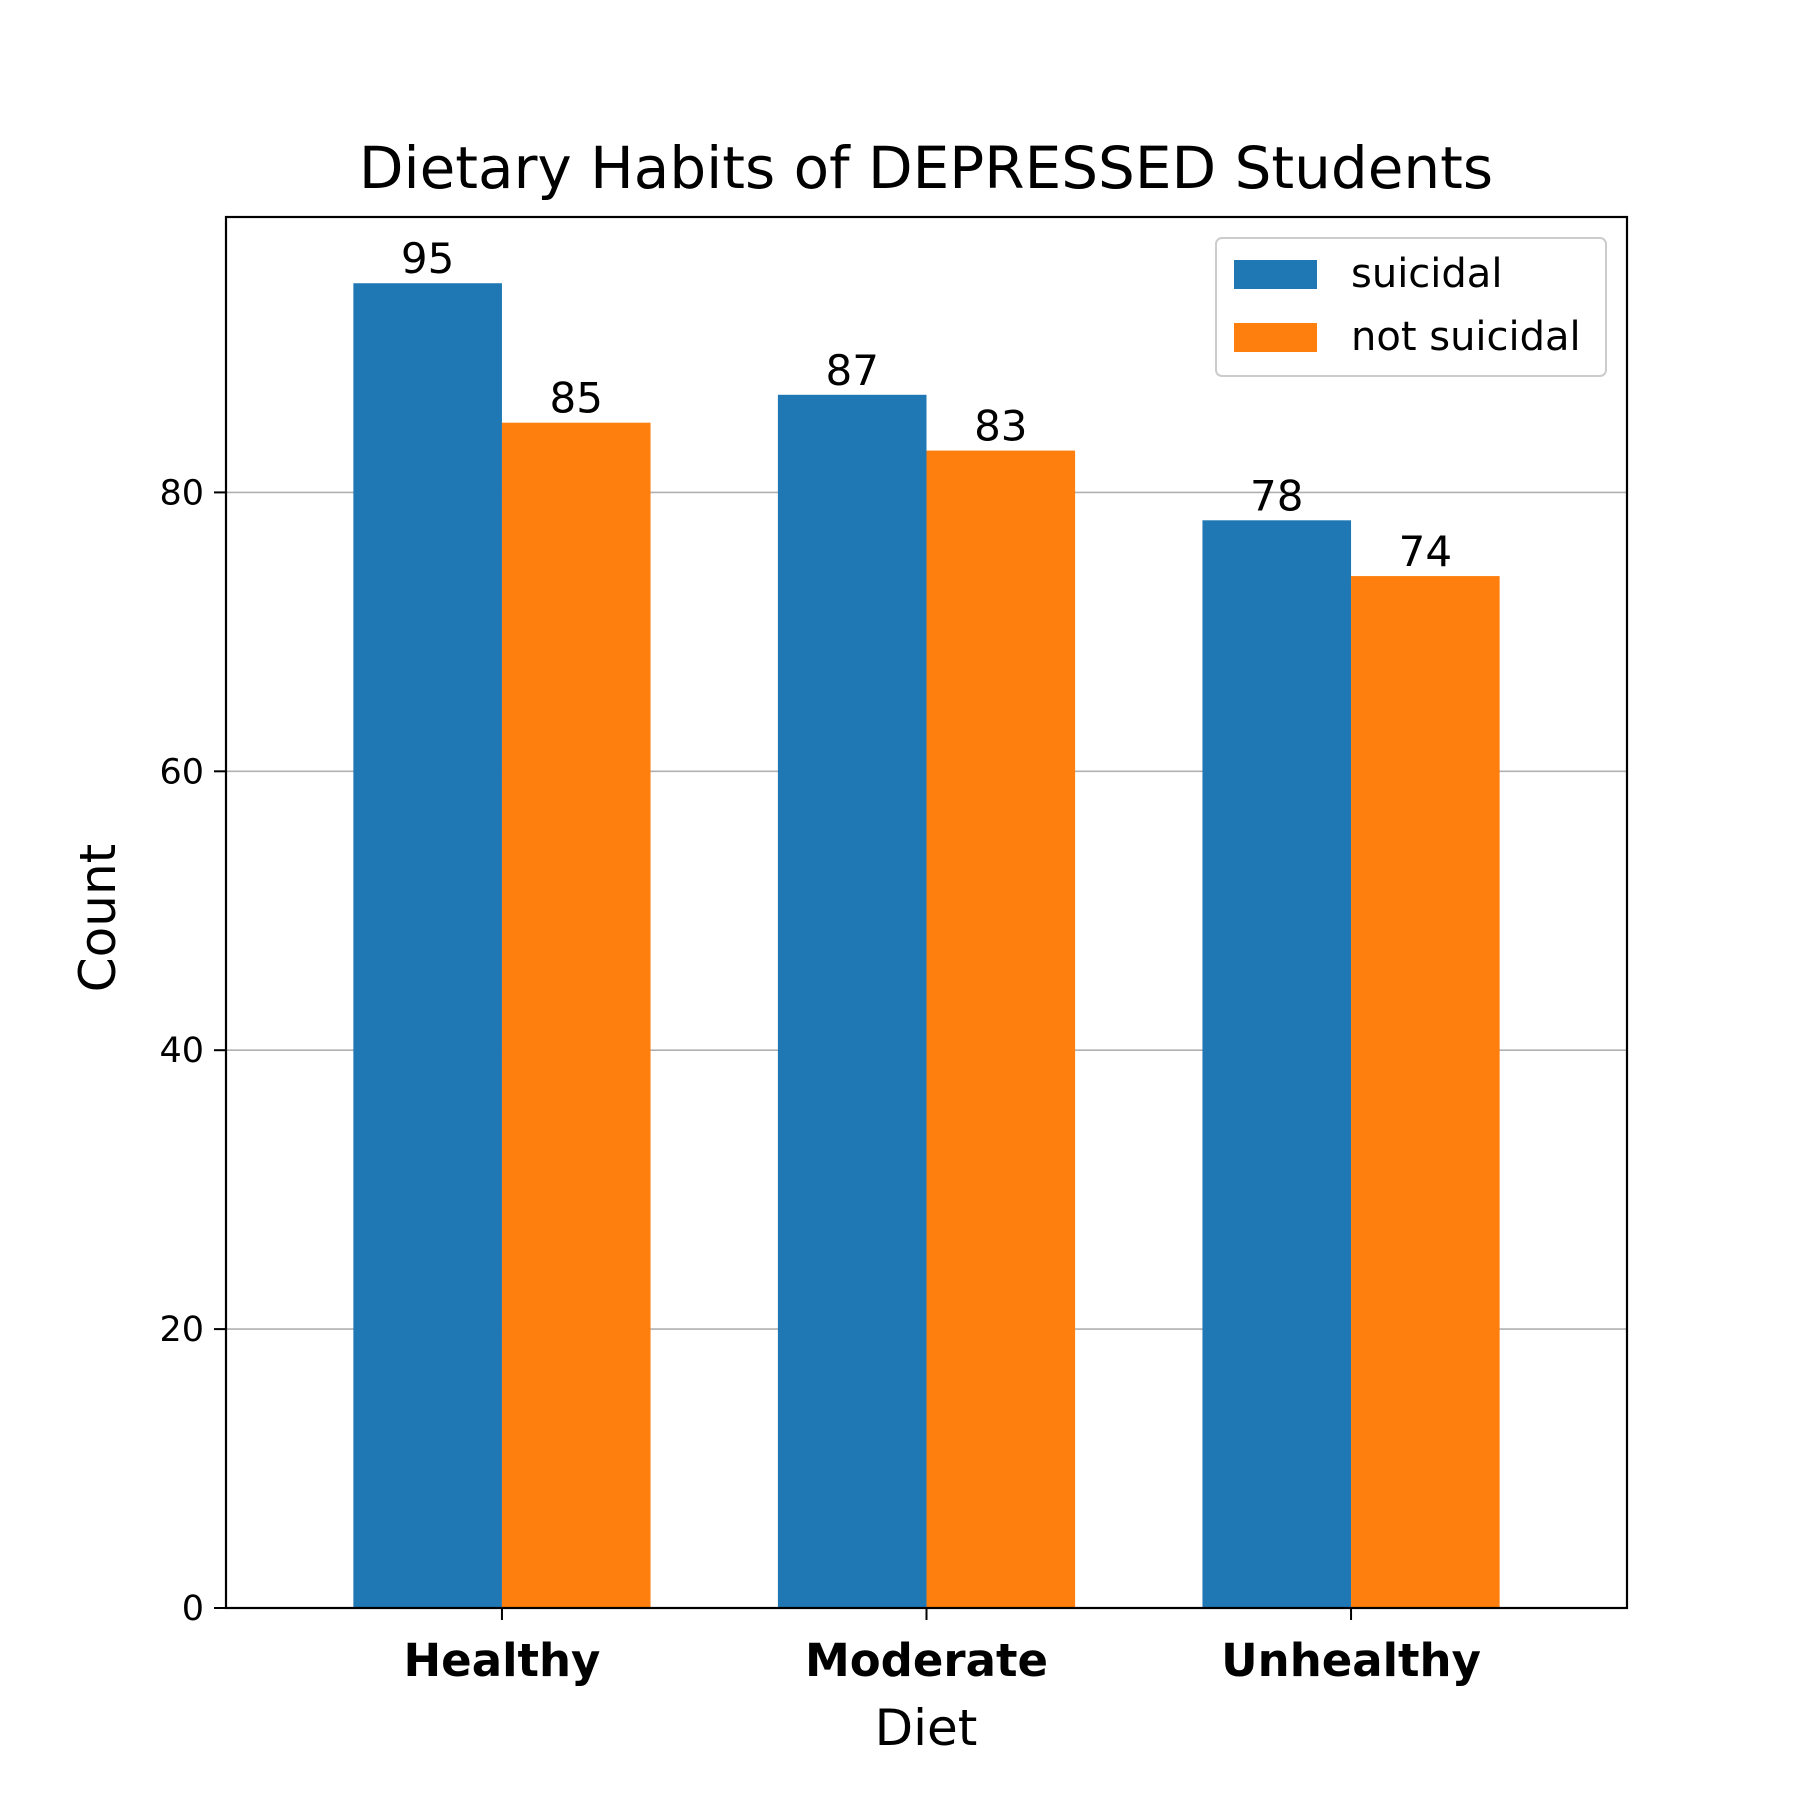  What do you see at coordinates (1000, 426) in the screenshot?
I see `bar-value-label: 83` at bounding box center [1000, 426].